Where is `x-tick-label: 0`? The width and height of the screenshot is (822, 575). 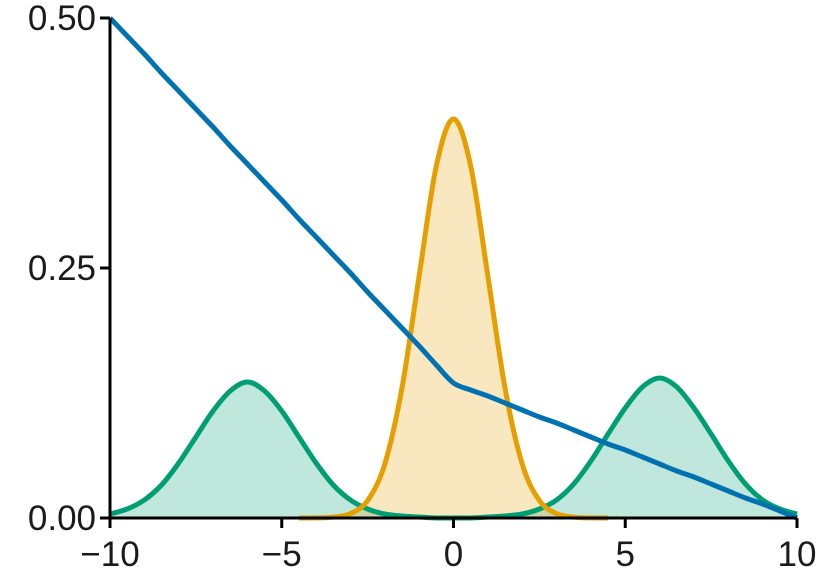 x-tick-label: 0 is located at coordinates (453, 554).